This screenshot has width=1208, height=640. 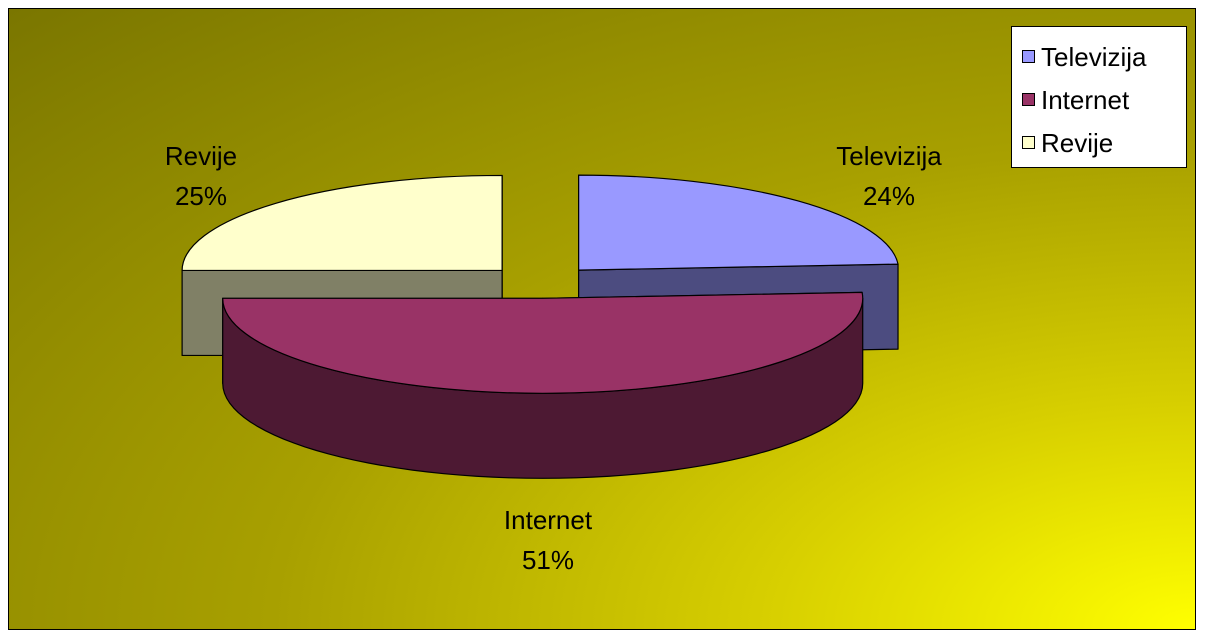 What do you see at coordinates (1028, 99) in the screenshot?
I see `legend-swatch-internet` at bounding box center [1028, 99].